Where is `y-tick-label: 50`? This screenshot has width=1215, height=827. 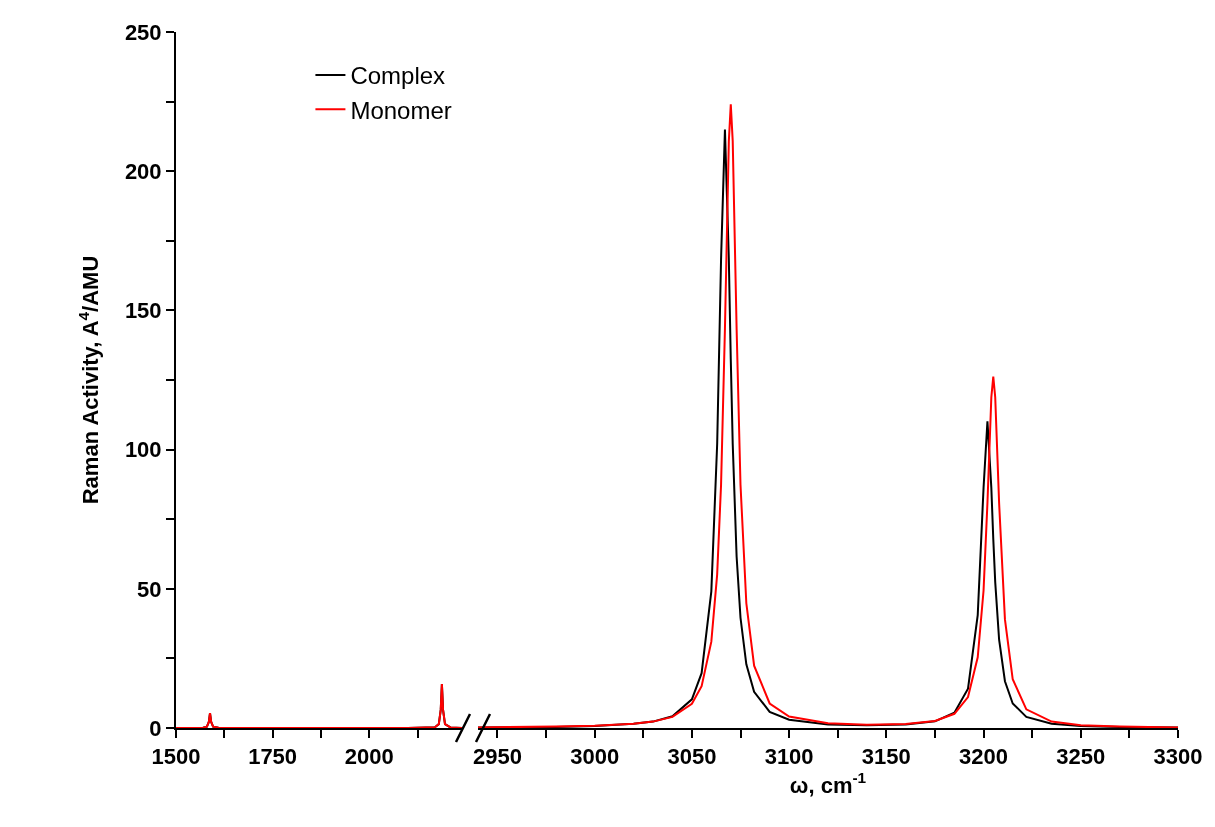 y-tick-label: 50 is located at coordinates (149, 589).